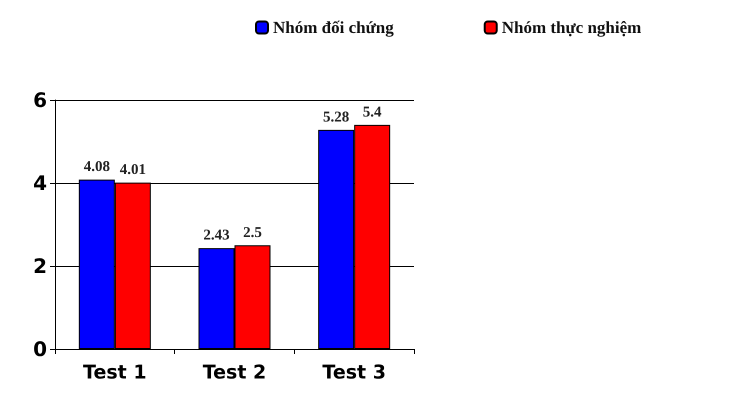 The width and height of the screenshot is (739, 404). What do you see at coordinates (354, 373) in the screenshot?
I see `x-tick-label: Test 3` at bounding box center [354, 373].